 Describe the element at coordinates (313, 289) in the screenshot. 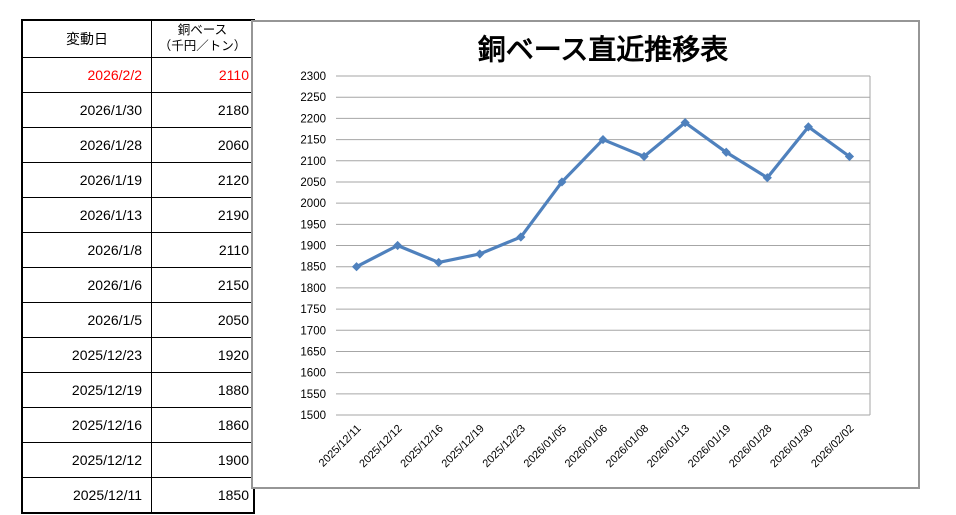

I see `y-tick-label: 1800` at that location.